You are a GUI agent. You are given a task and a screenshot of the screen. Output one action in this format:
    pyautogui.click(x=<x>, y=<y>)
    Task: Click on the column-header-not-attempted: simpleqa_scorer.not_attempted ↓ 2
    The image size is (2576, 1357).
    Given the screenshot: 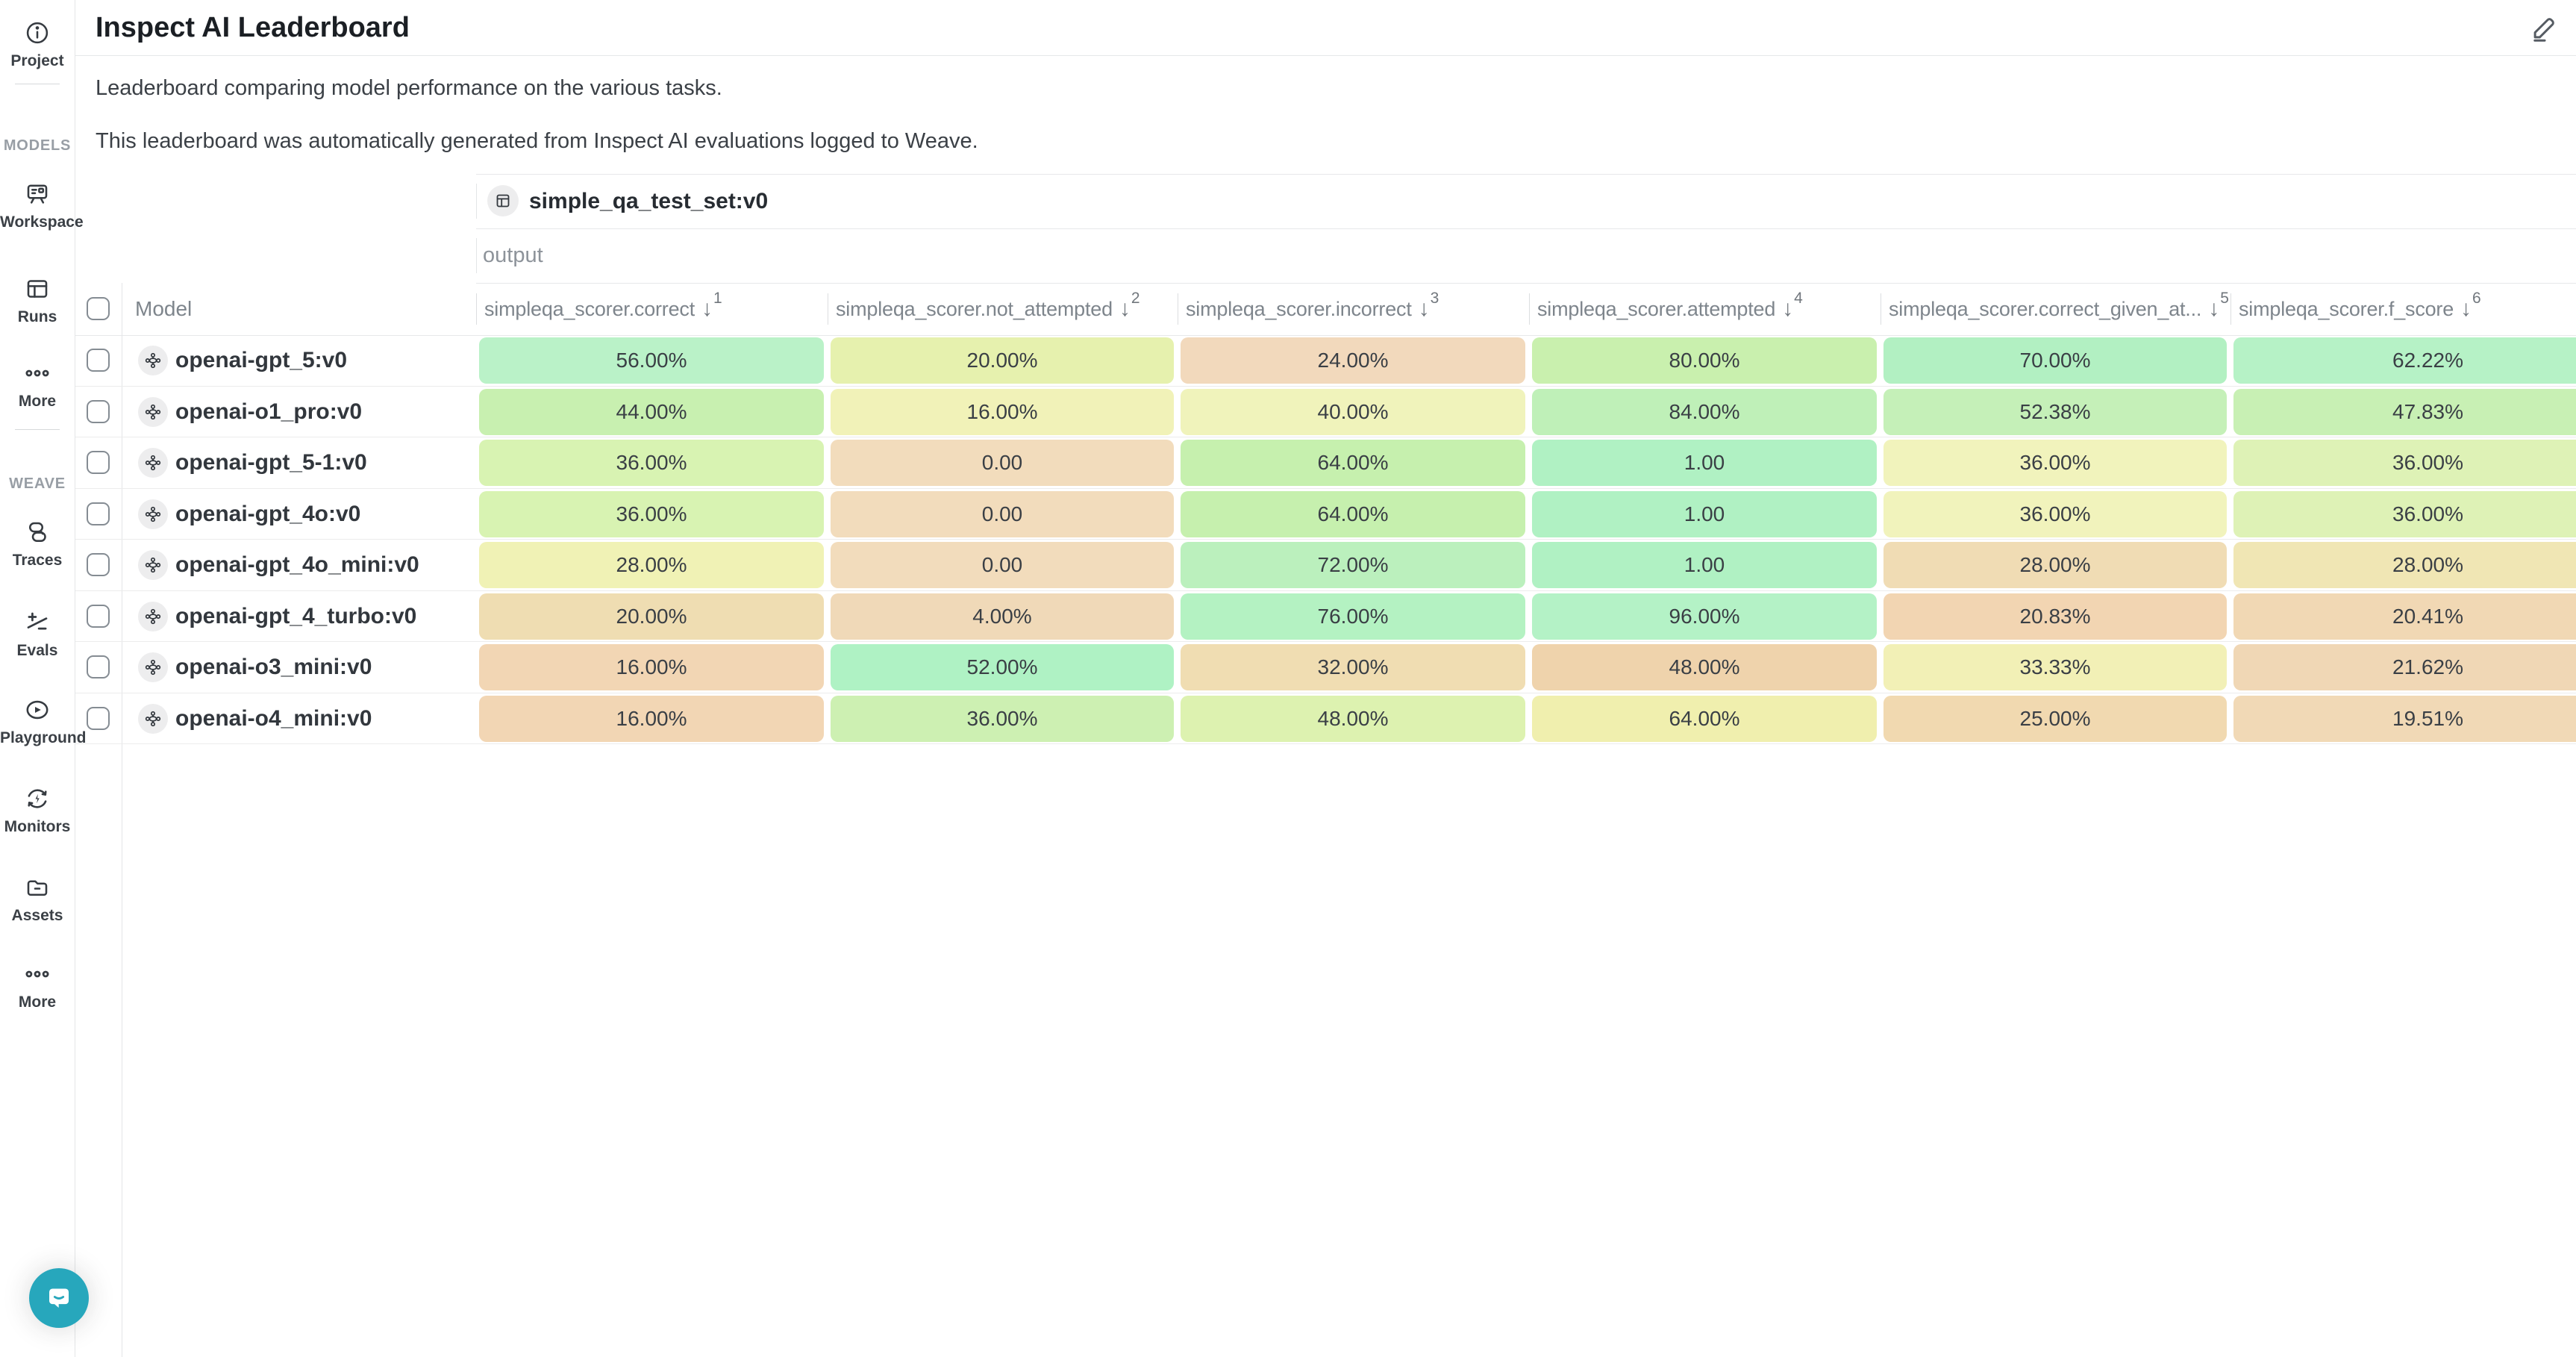 What is the action you would take?
    pyautogui.click(x=1003, y=309)
    